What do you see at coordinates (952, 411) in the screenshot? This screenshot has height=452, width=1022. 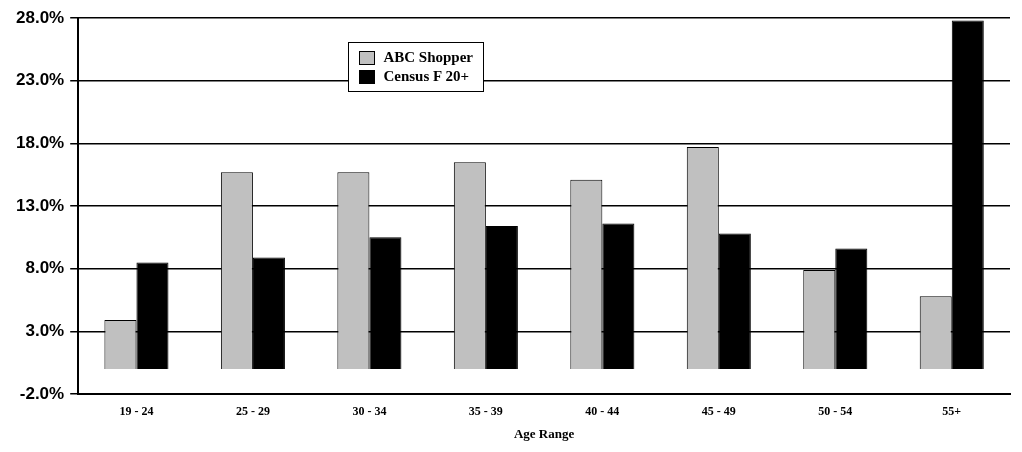 I see `x-tick-label: 55+` at bounding box center [952, 411].